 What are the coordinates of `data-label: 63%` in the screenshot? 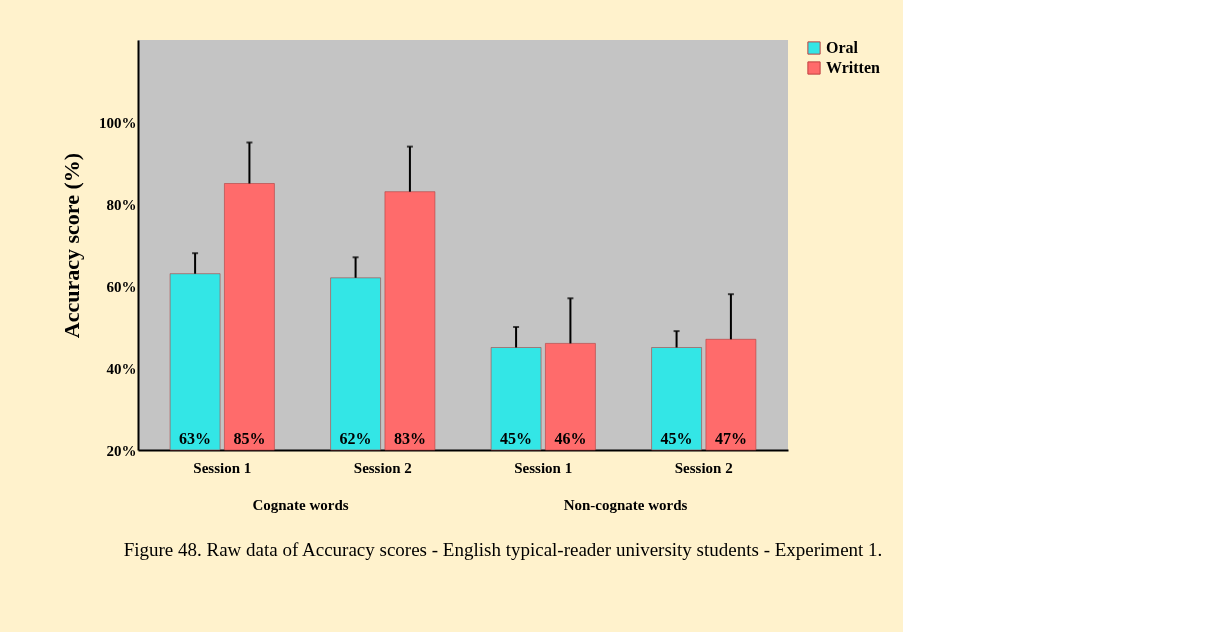 It's located at (195, 438).